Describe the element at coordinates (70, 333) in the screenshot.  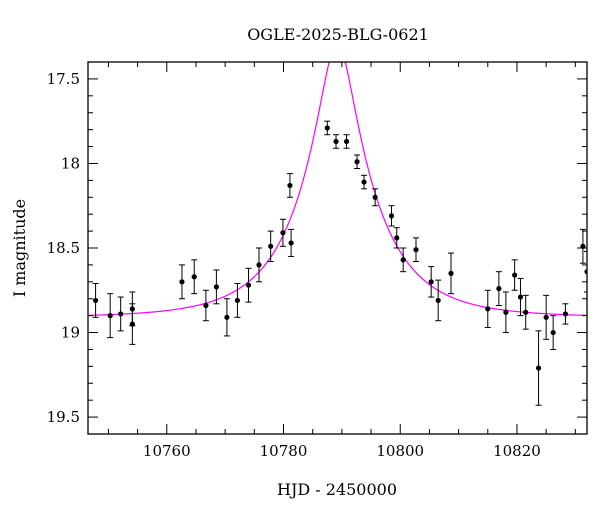
I see `y-tick-label: 19` at that location.